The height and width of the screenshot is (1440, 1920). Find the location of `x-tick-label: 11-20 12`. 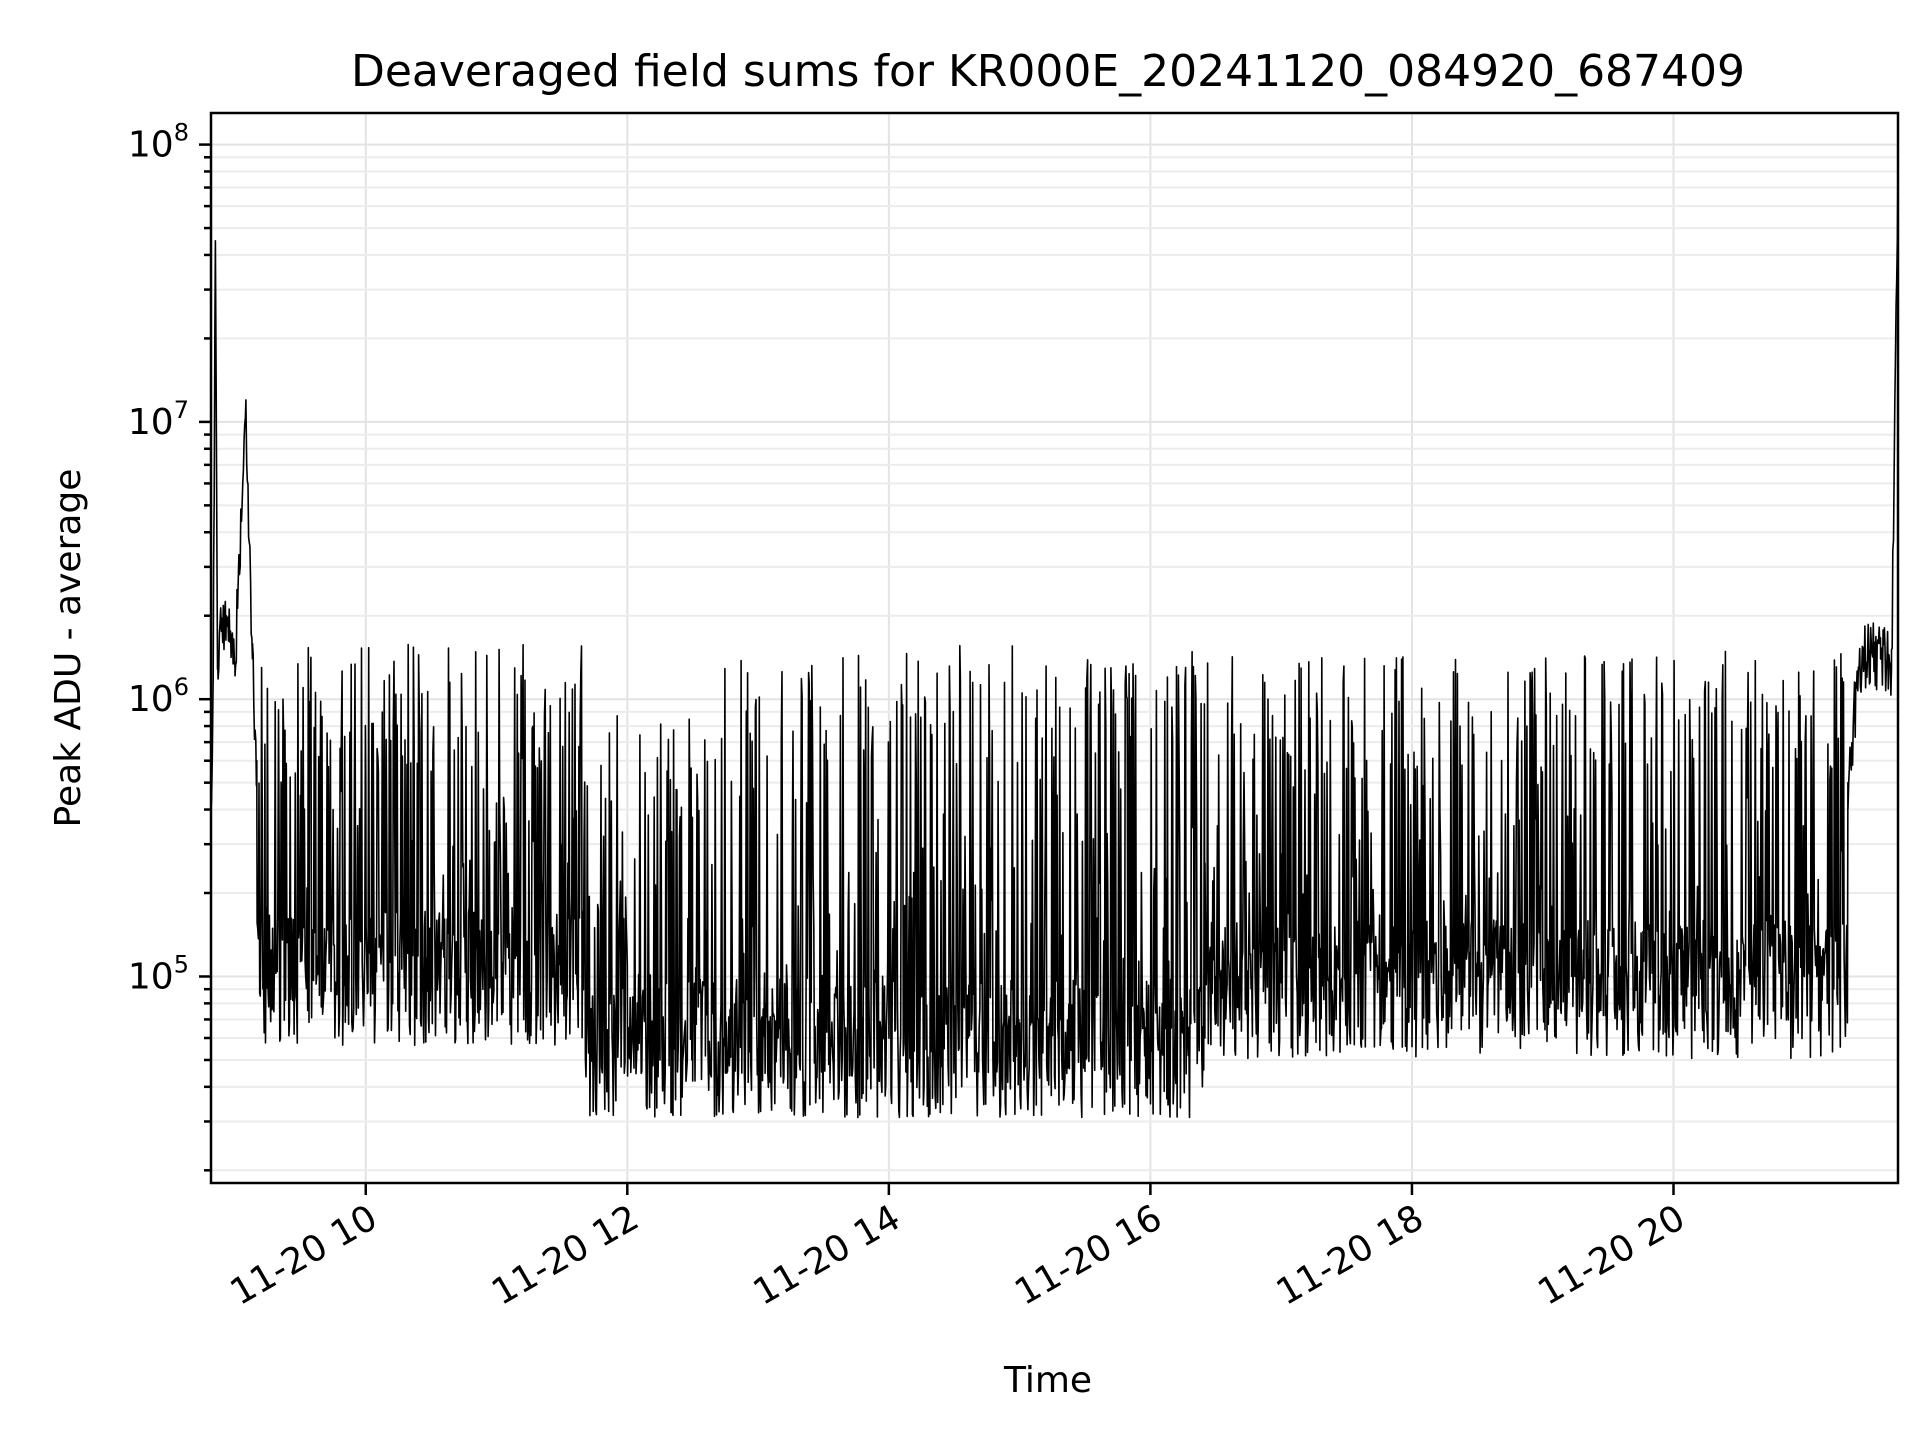

x-tick-label: 11-20 12 is located at coordinates (565, 1255).